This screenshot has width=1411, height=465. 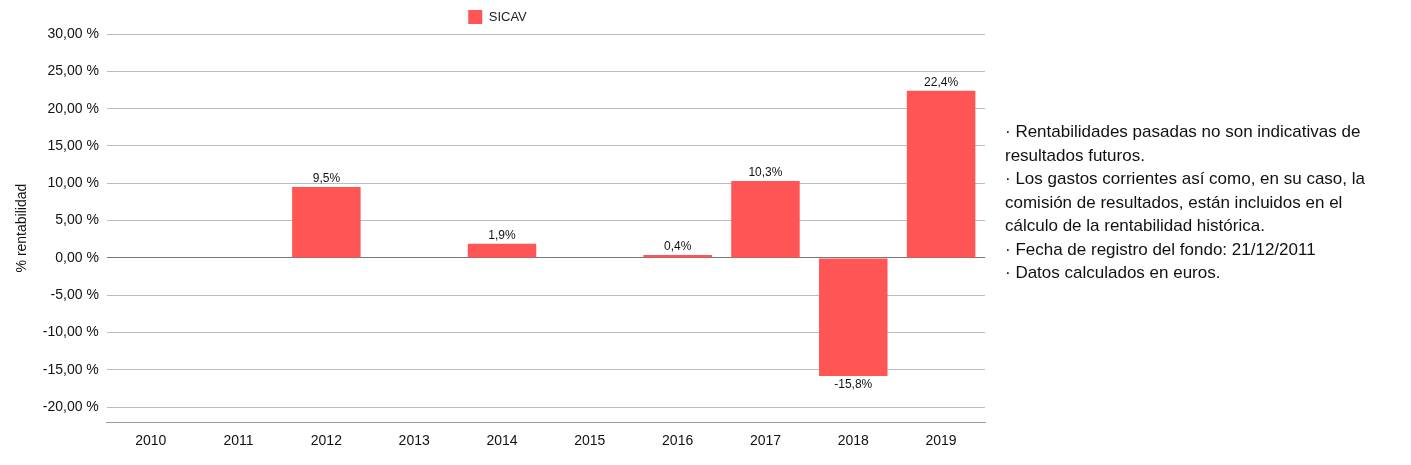 What do you see at coordinates (73, 70) in the screenshot?
I see `y-tick-label: 25,00 %` at bounding box center [73, 70].